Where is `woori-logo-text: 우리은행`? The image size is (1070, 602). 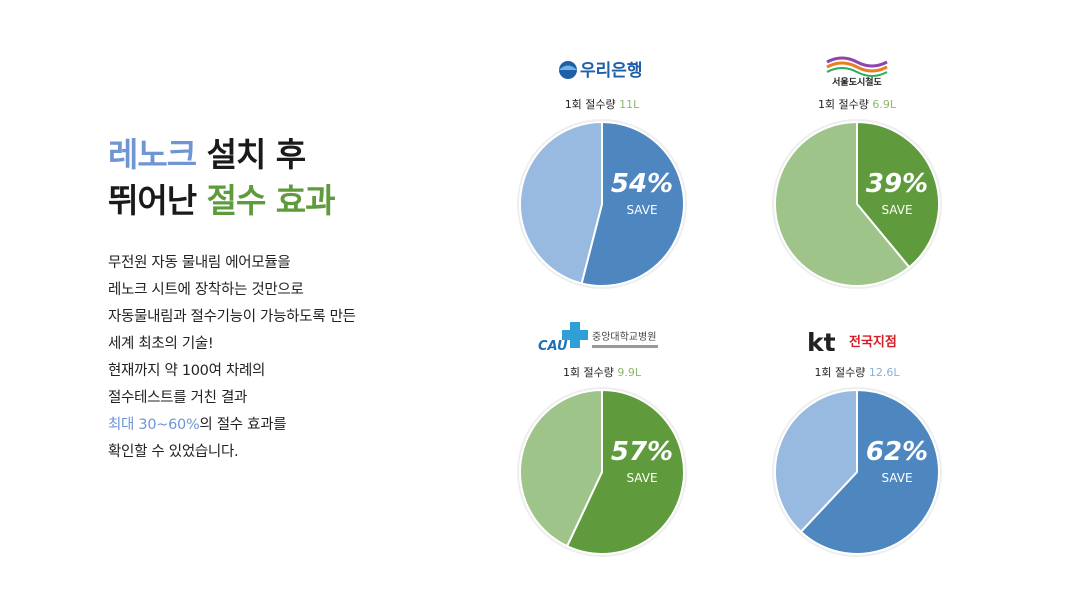
woori-logo-text: 우리은행 is located at coordinates (611, 71).